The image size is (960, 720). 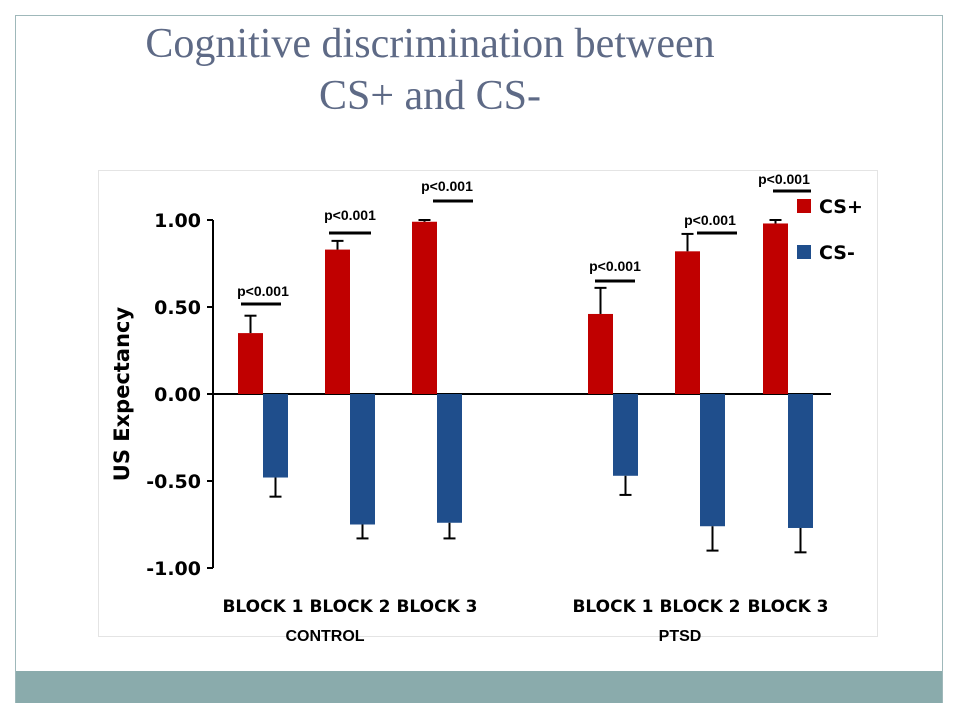 I want to click on legend-label: CS+, so click(x=841, y=207).